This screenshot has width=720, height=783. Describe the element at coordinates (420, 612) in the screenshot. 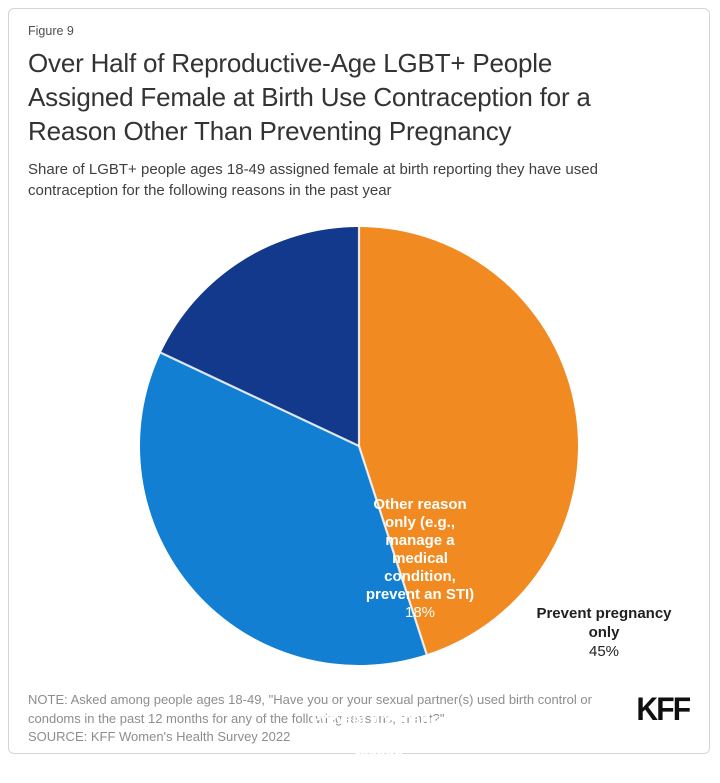

I see `slice-value-label: 18%` at that location.